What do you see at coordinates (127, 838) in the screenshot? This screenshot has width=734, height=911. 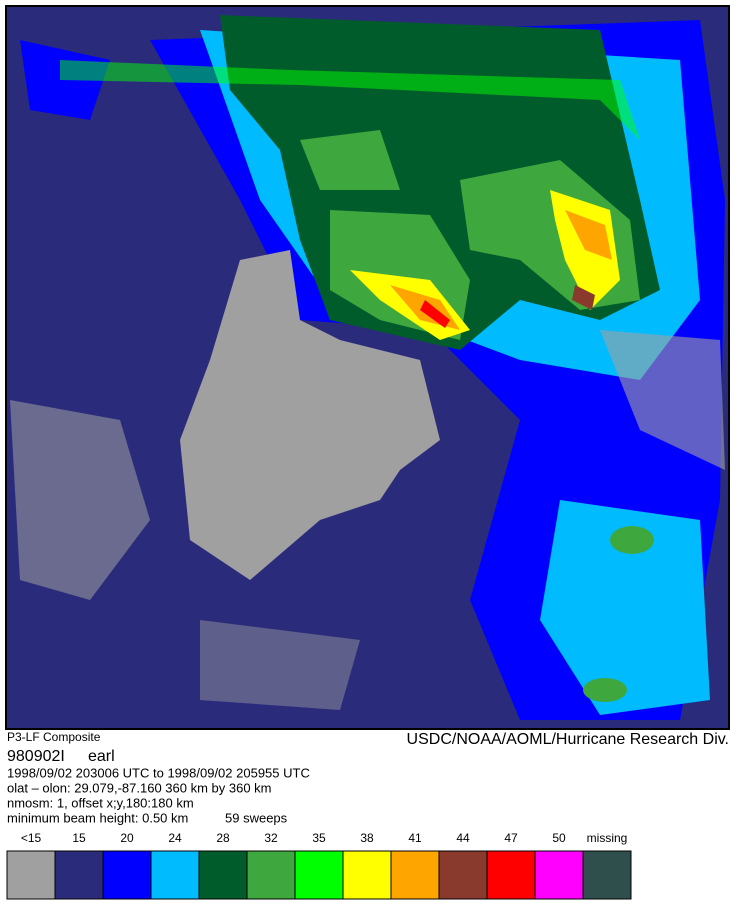 I see `legend-label: 20` at bounding box center [127, 838].